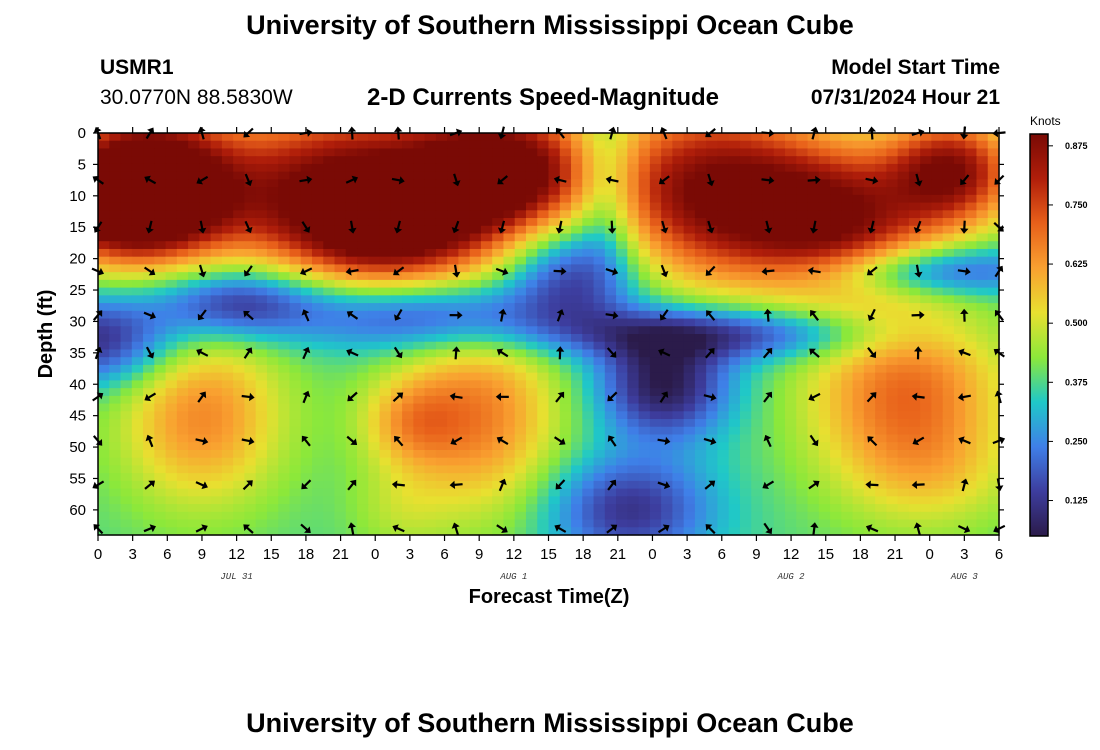 Image resolution: width=1100 pixels, height=750 pixels. What do you see at coordinates (77, 447) in the screenshot?
I see `y-tick-label: 50` at bounding box center [77, 447].